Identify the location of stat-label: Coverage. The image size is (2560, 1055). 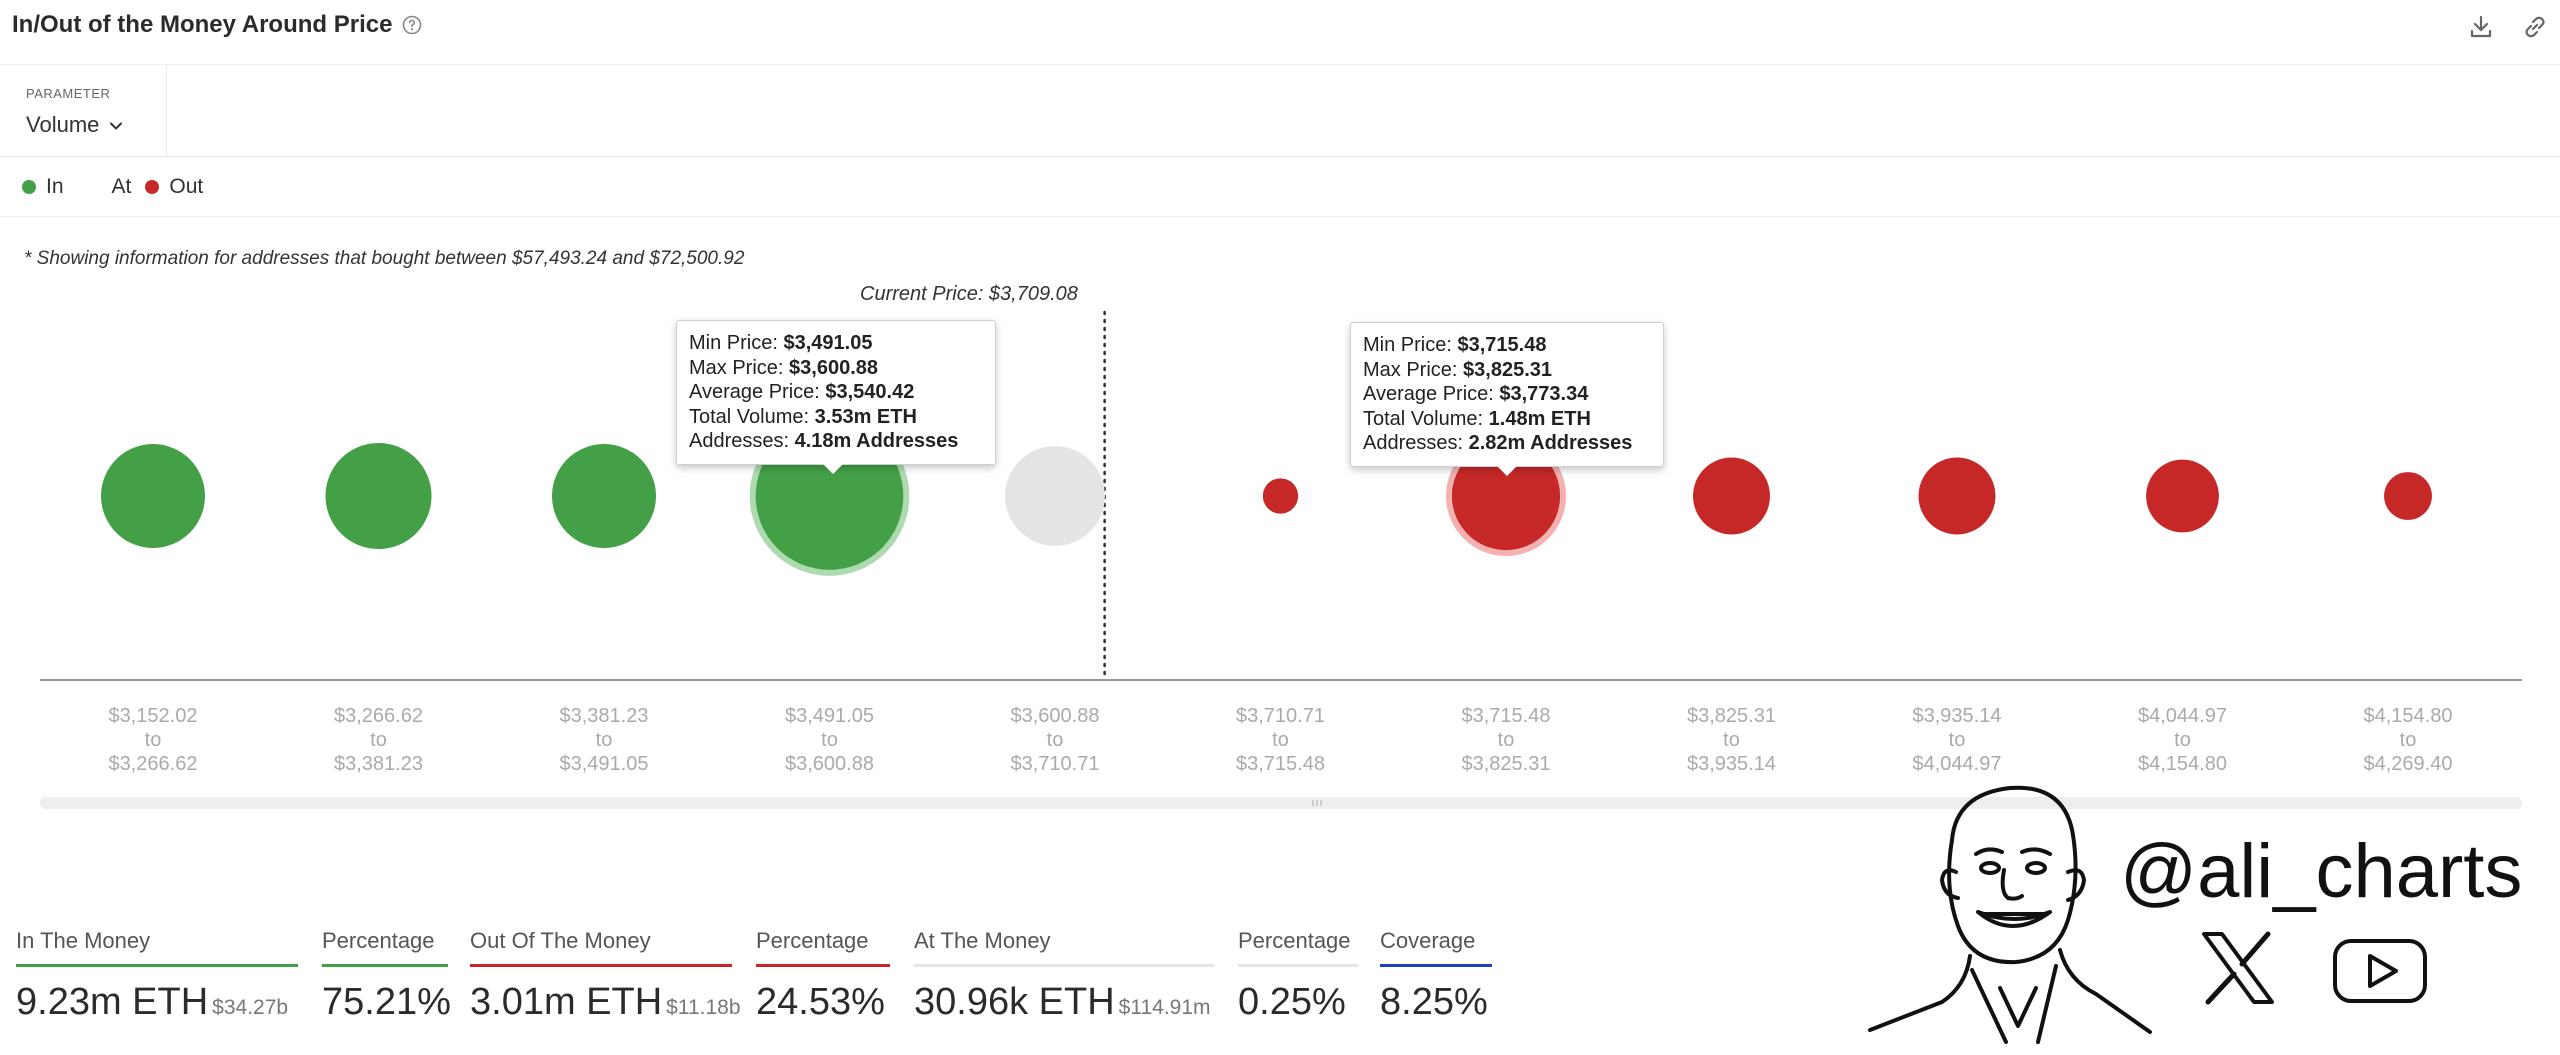
(1428, 940).